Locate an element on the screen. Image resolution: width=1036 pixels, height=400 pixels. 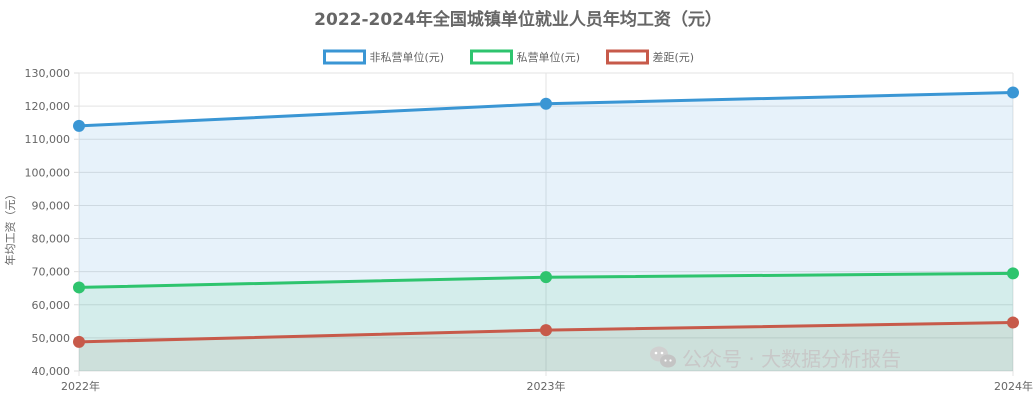
legend-item-2: 差距(元) is located at coordinates (650, 57).